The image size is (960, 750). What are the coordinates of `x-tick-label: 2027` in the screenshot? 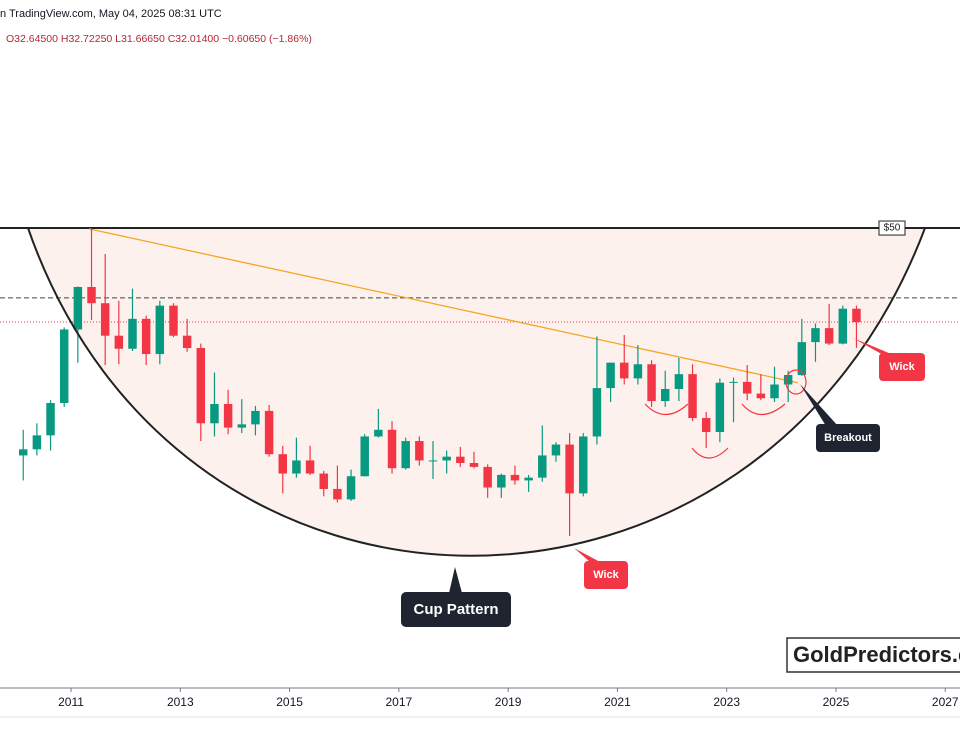 It's located at (945, 702).